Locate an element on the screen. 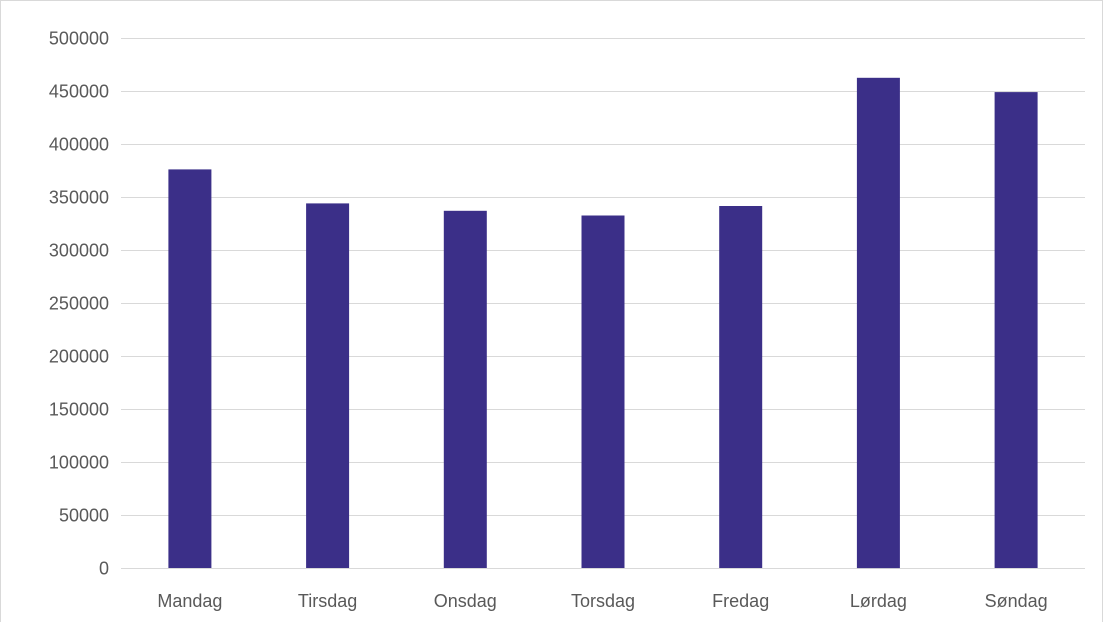  bar-søndag is located at coordinates (1016, 330).